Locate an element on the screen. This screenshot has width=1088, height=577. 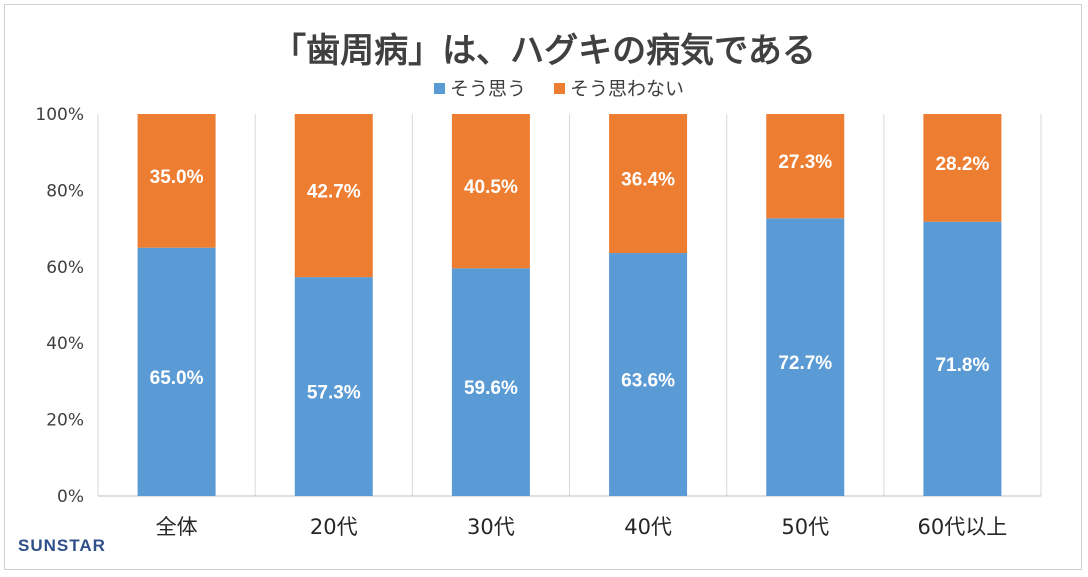
data-label: 57.3% is located at coordinates (334, 393).